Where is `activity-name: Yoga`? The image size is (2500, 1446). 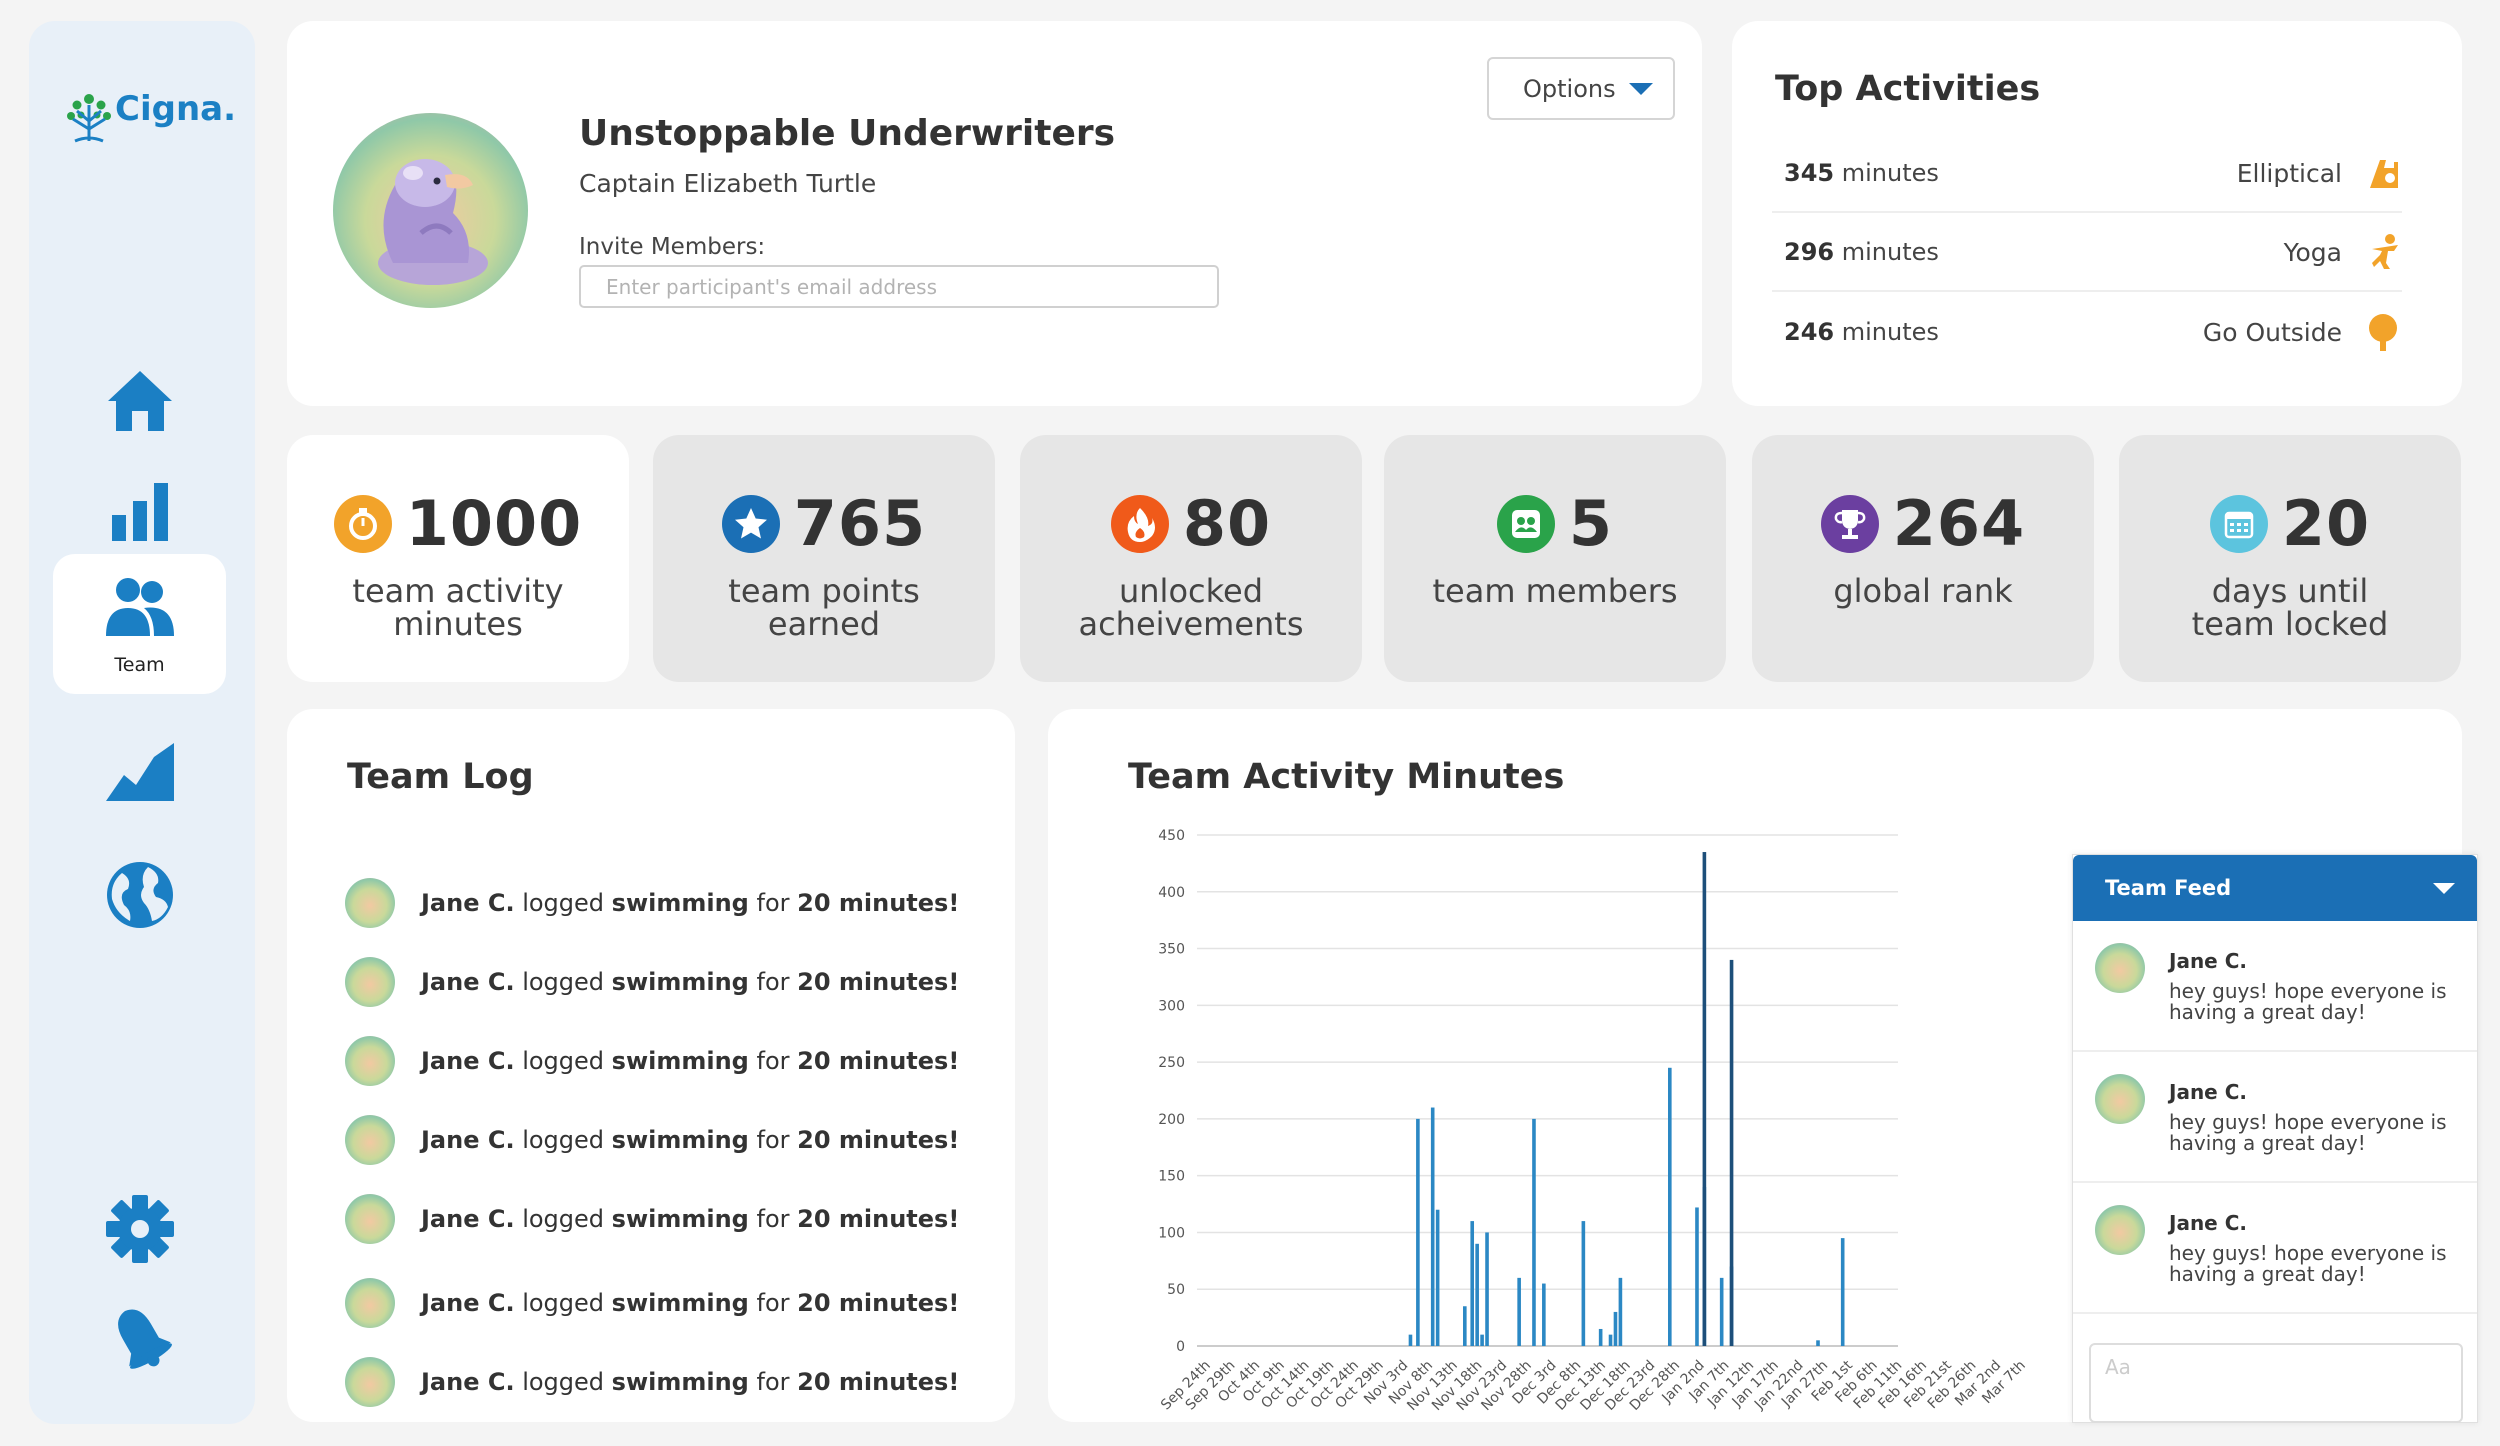
activity-name: Yoga is located at coordinates (2312, 252).